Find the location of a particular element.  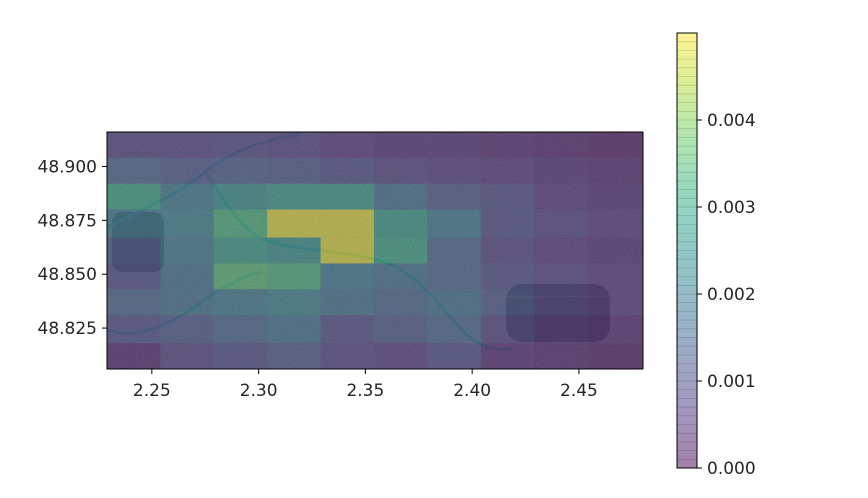

x-tick-label: 2.40 is located at coordinates (472, 391).